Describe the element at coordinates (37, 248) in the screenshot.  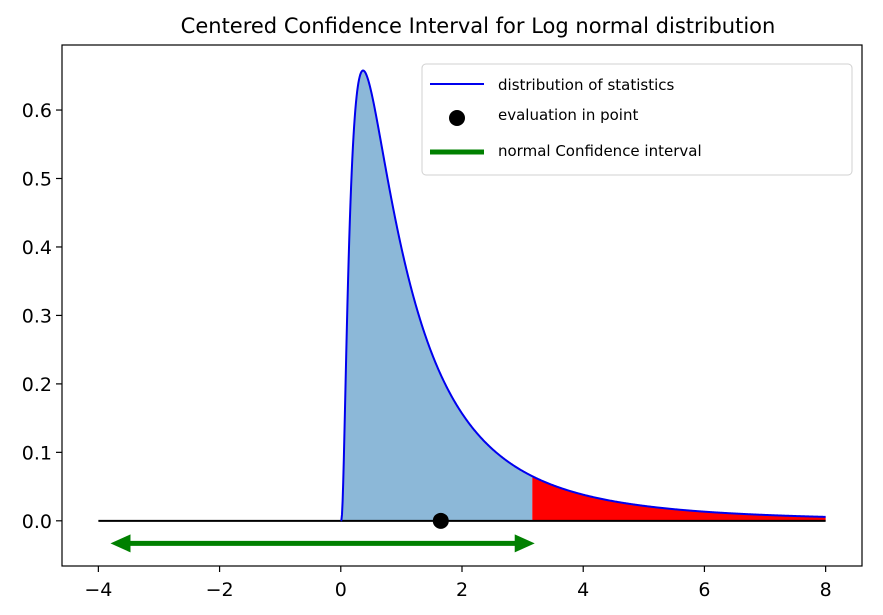
I see `y-tick-label: 0.4` at that location.